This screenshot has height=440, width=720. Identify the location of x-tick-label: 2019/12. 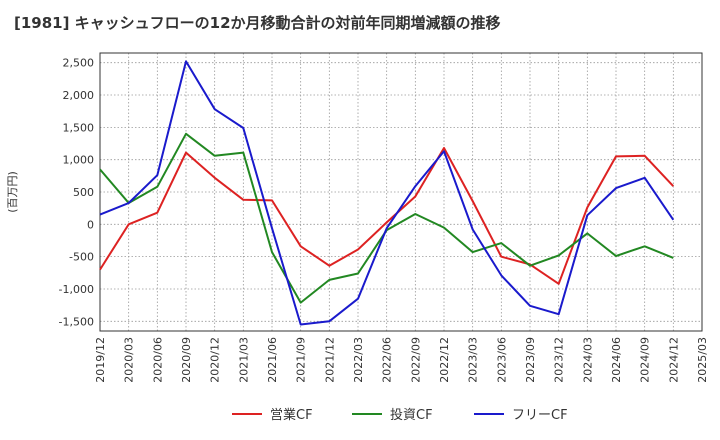
(100, 360).